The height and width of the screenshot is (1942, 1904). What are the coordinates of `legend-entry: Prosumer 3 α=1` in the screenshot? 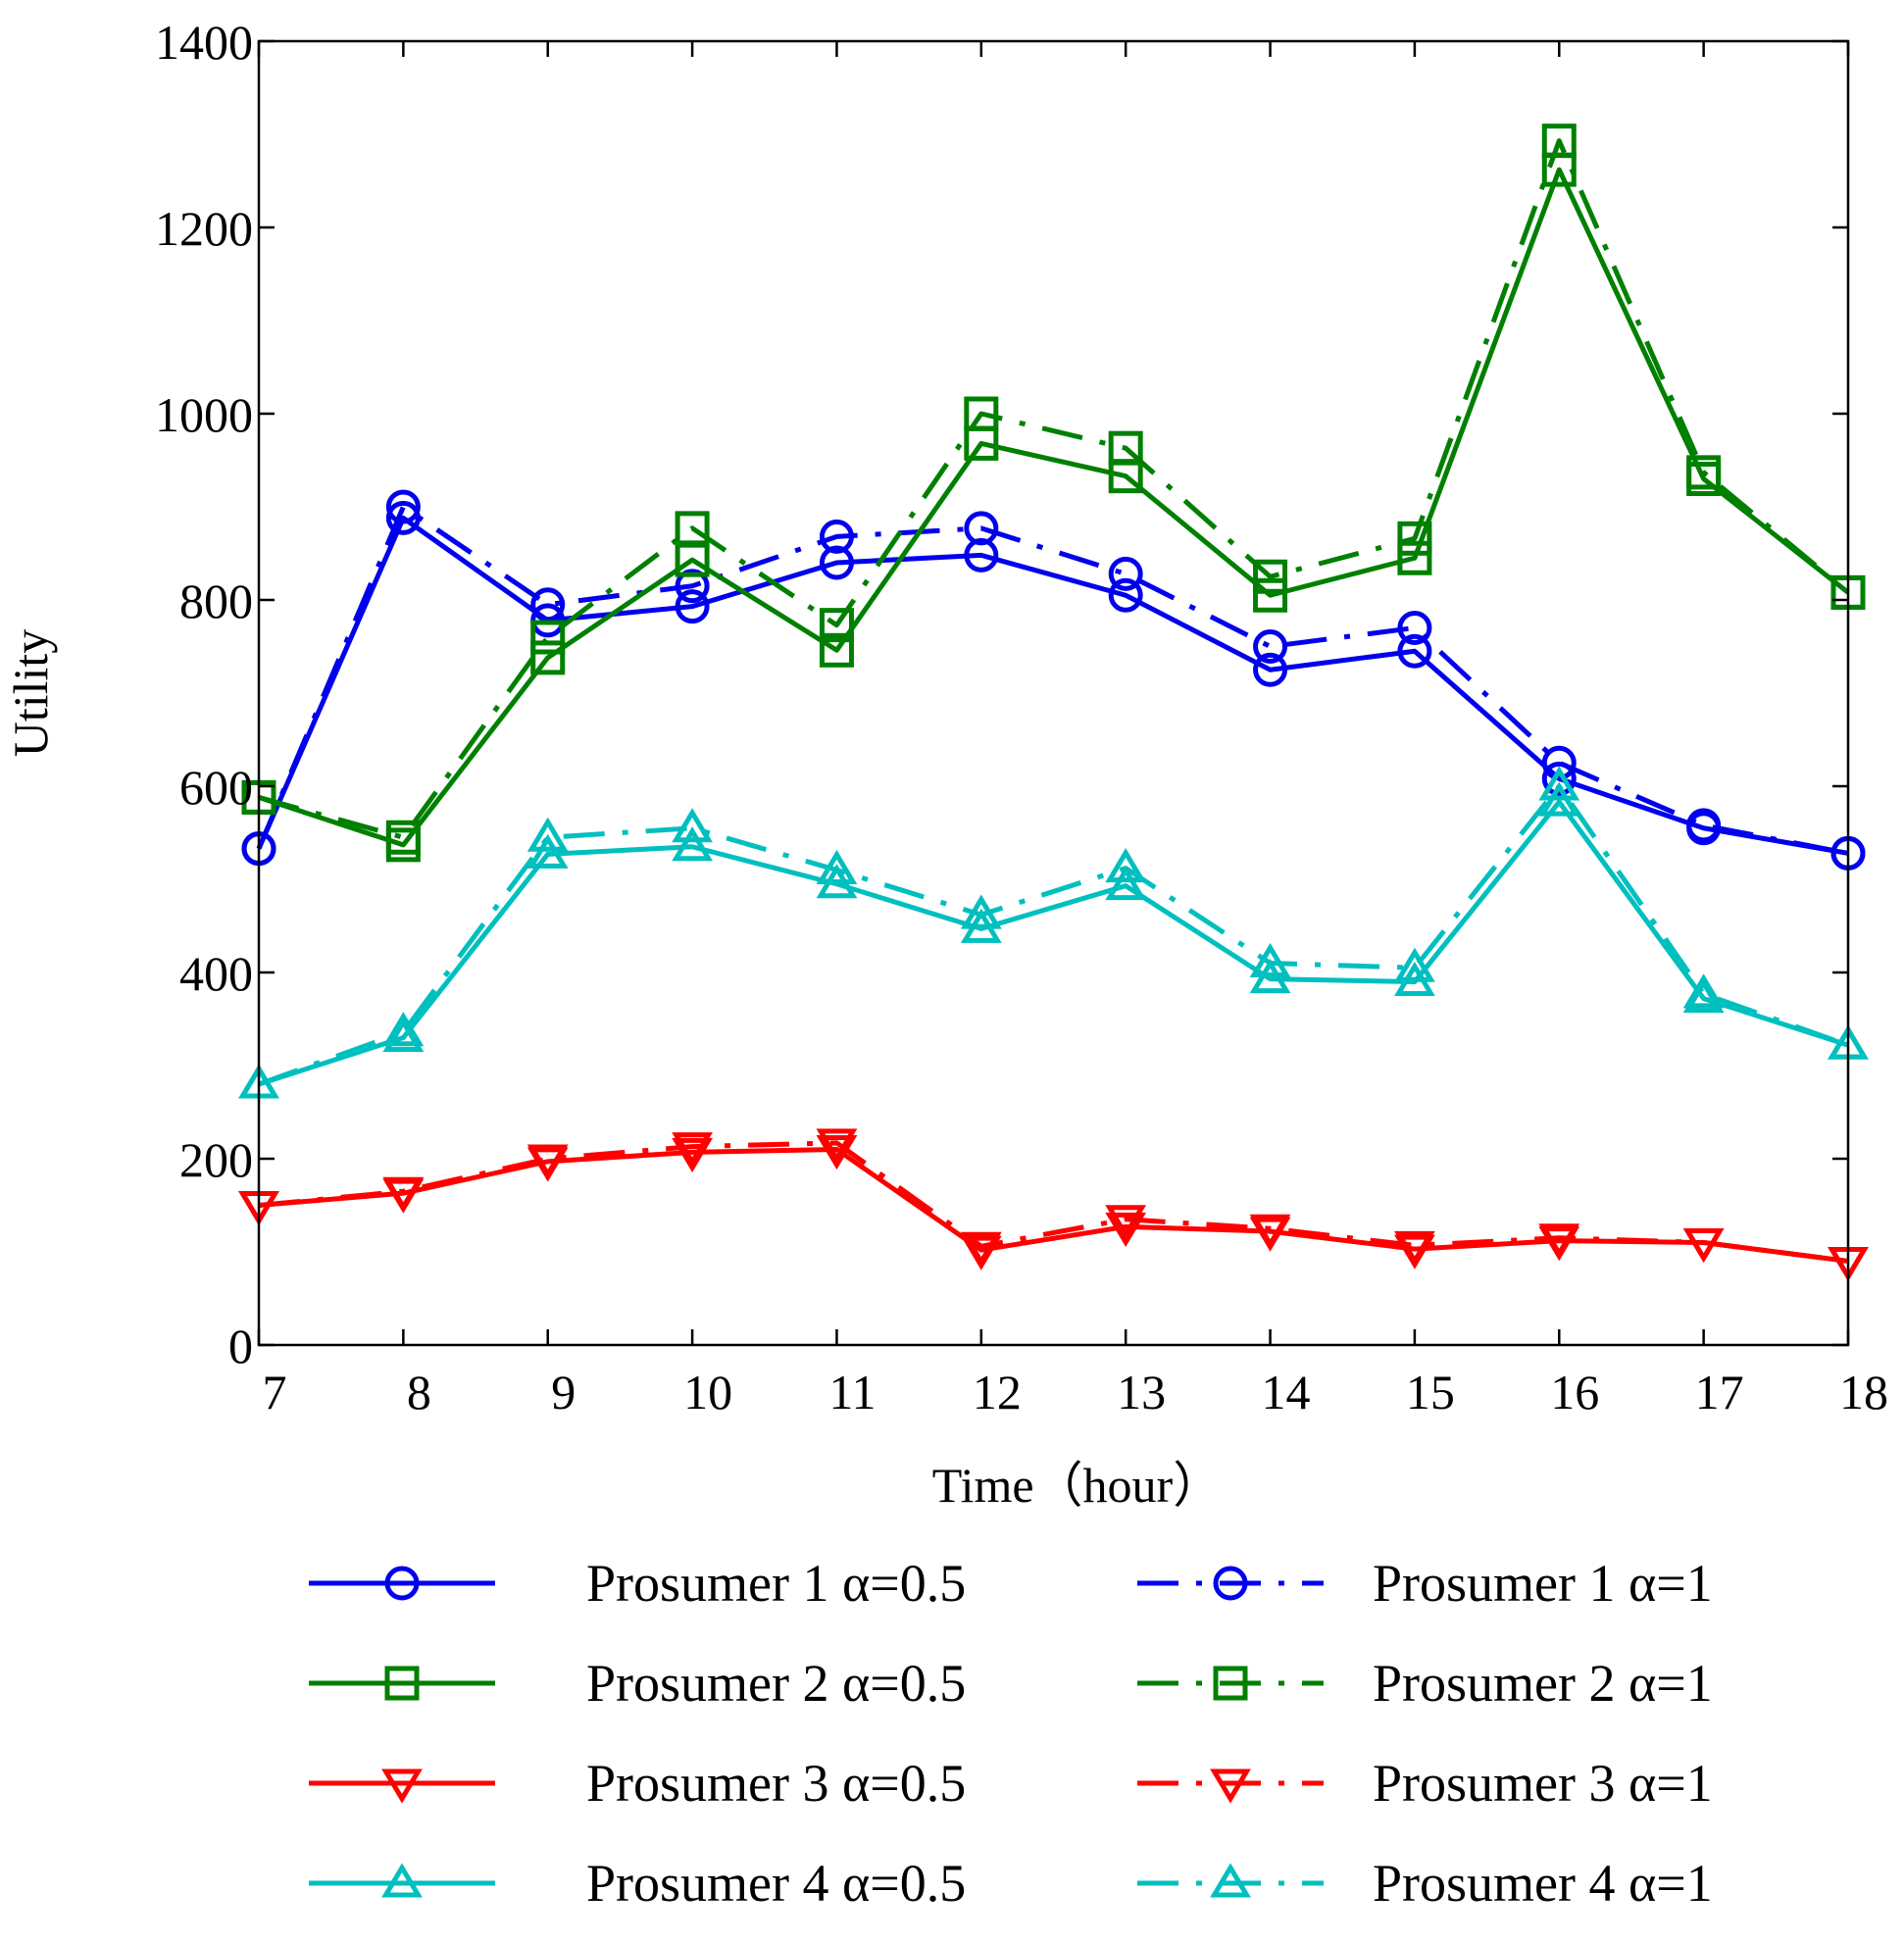 It's located at (1425, 1784).